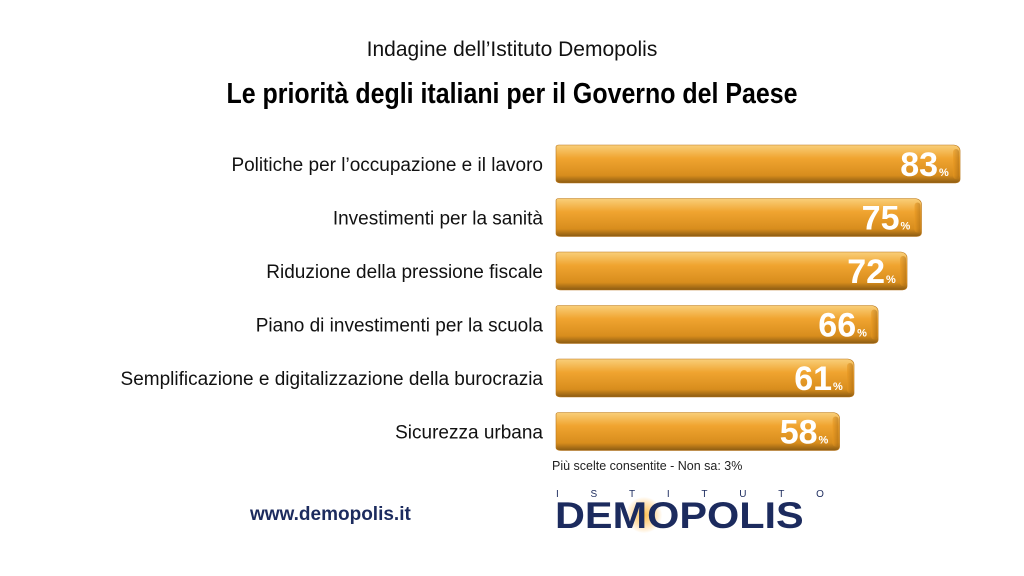 This screenshot has width=1024, height=576. I want to click on logo-glow, so click(644, 515).